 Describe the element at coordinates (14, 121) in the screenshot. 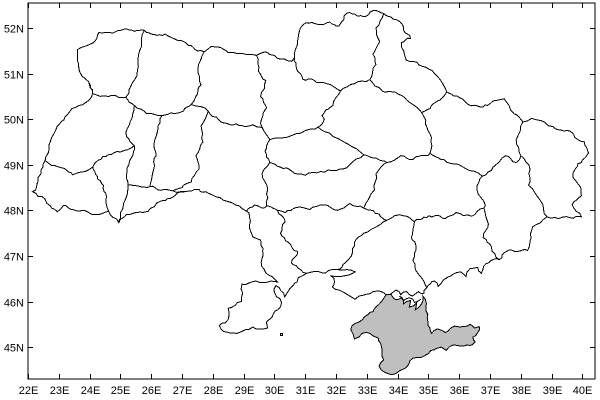

I see `y-tick-label: 50N` at that location.